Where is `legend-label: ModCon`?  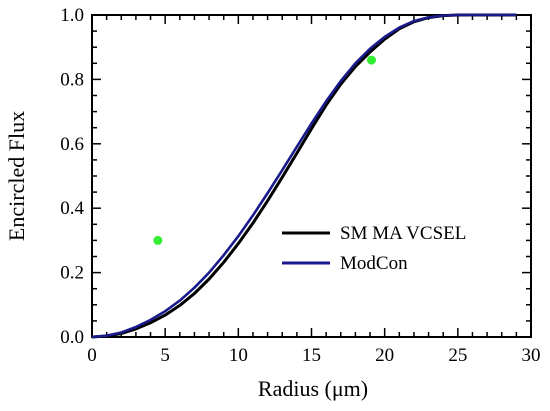 legend-label: ModCon is located at coordinates (374, 263).